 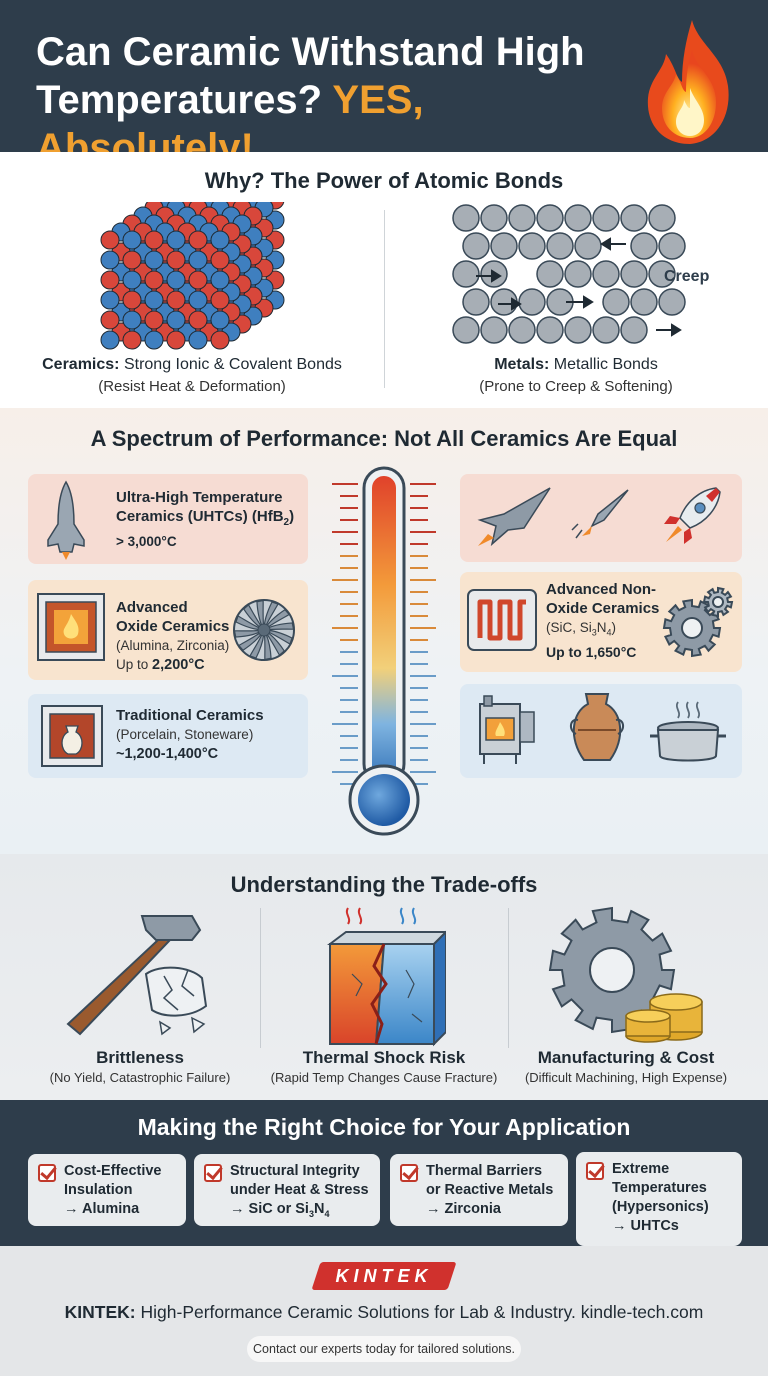 I want to click on choice-card-alumina: Cost-Effective Insulation → Alumina, so click(x=107, y=1190).